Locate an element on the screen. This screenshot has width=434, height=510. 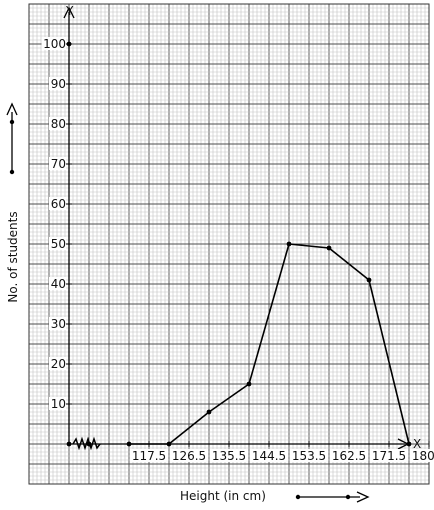
x-tick-label: 117.5 is located at coordinates (149, 456).